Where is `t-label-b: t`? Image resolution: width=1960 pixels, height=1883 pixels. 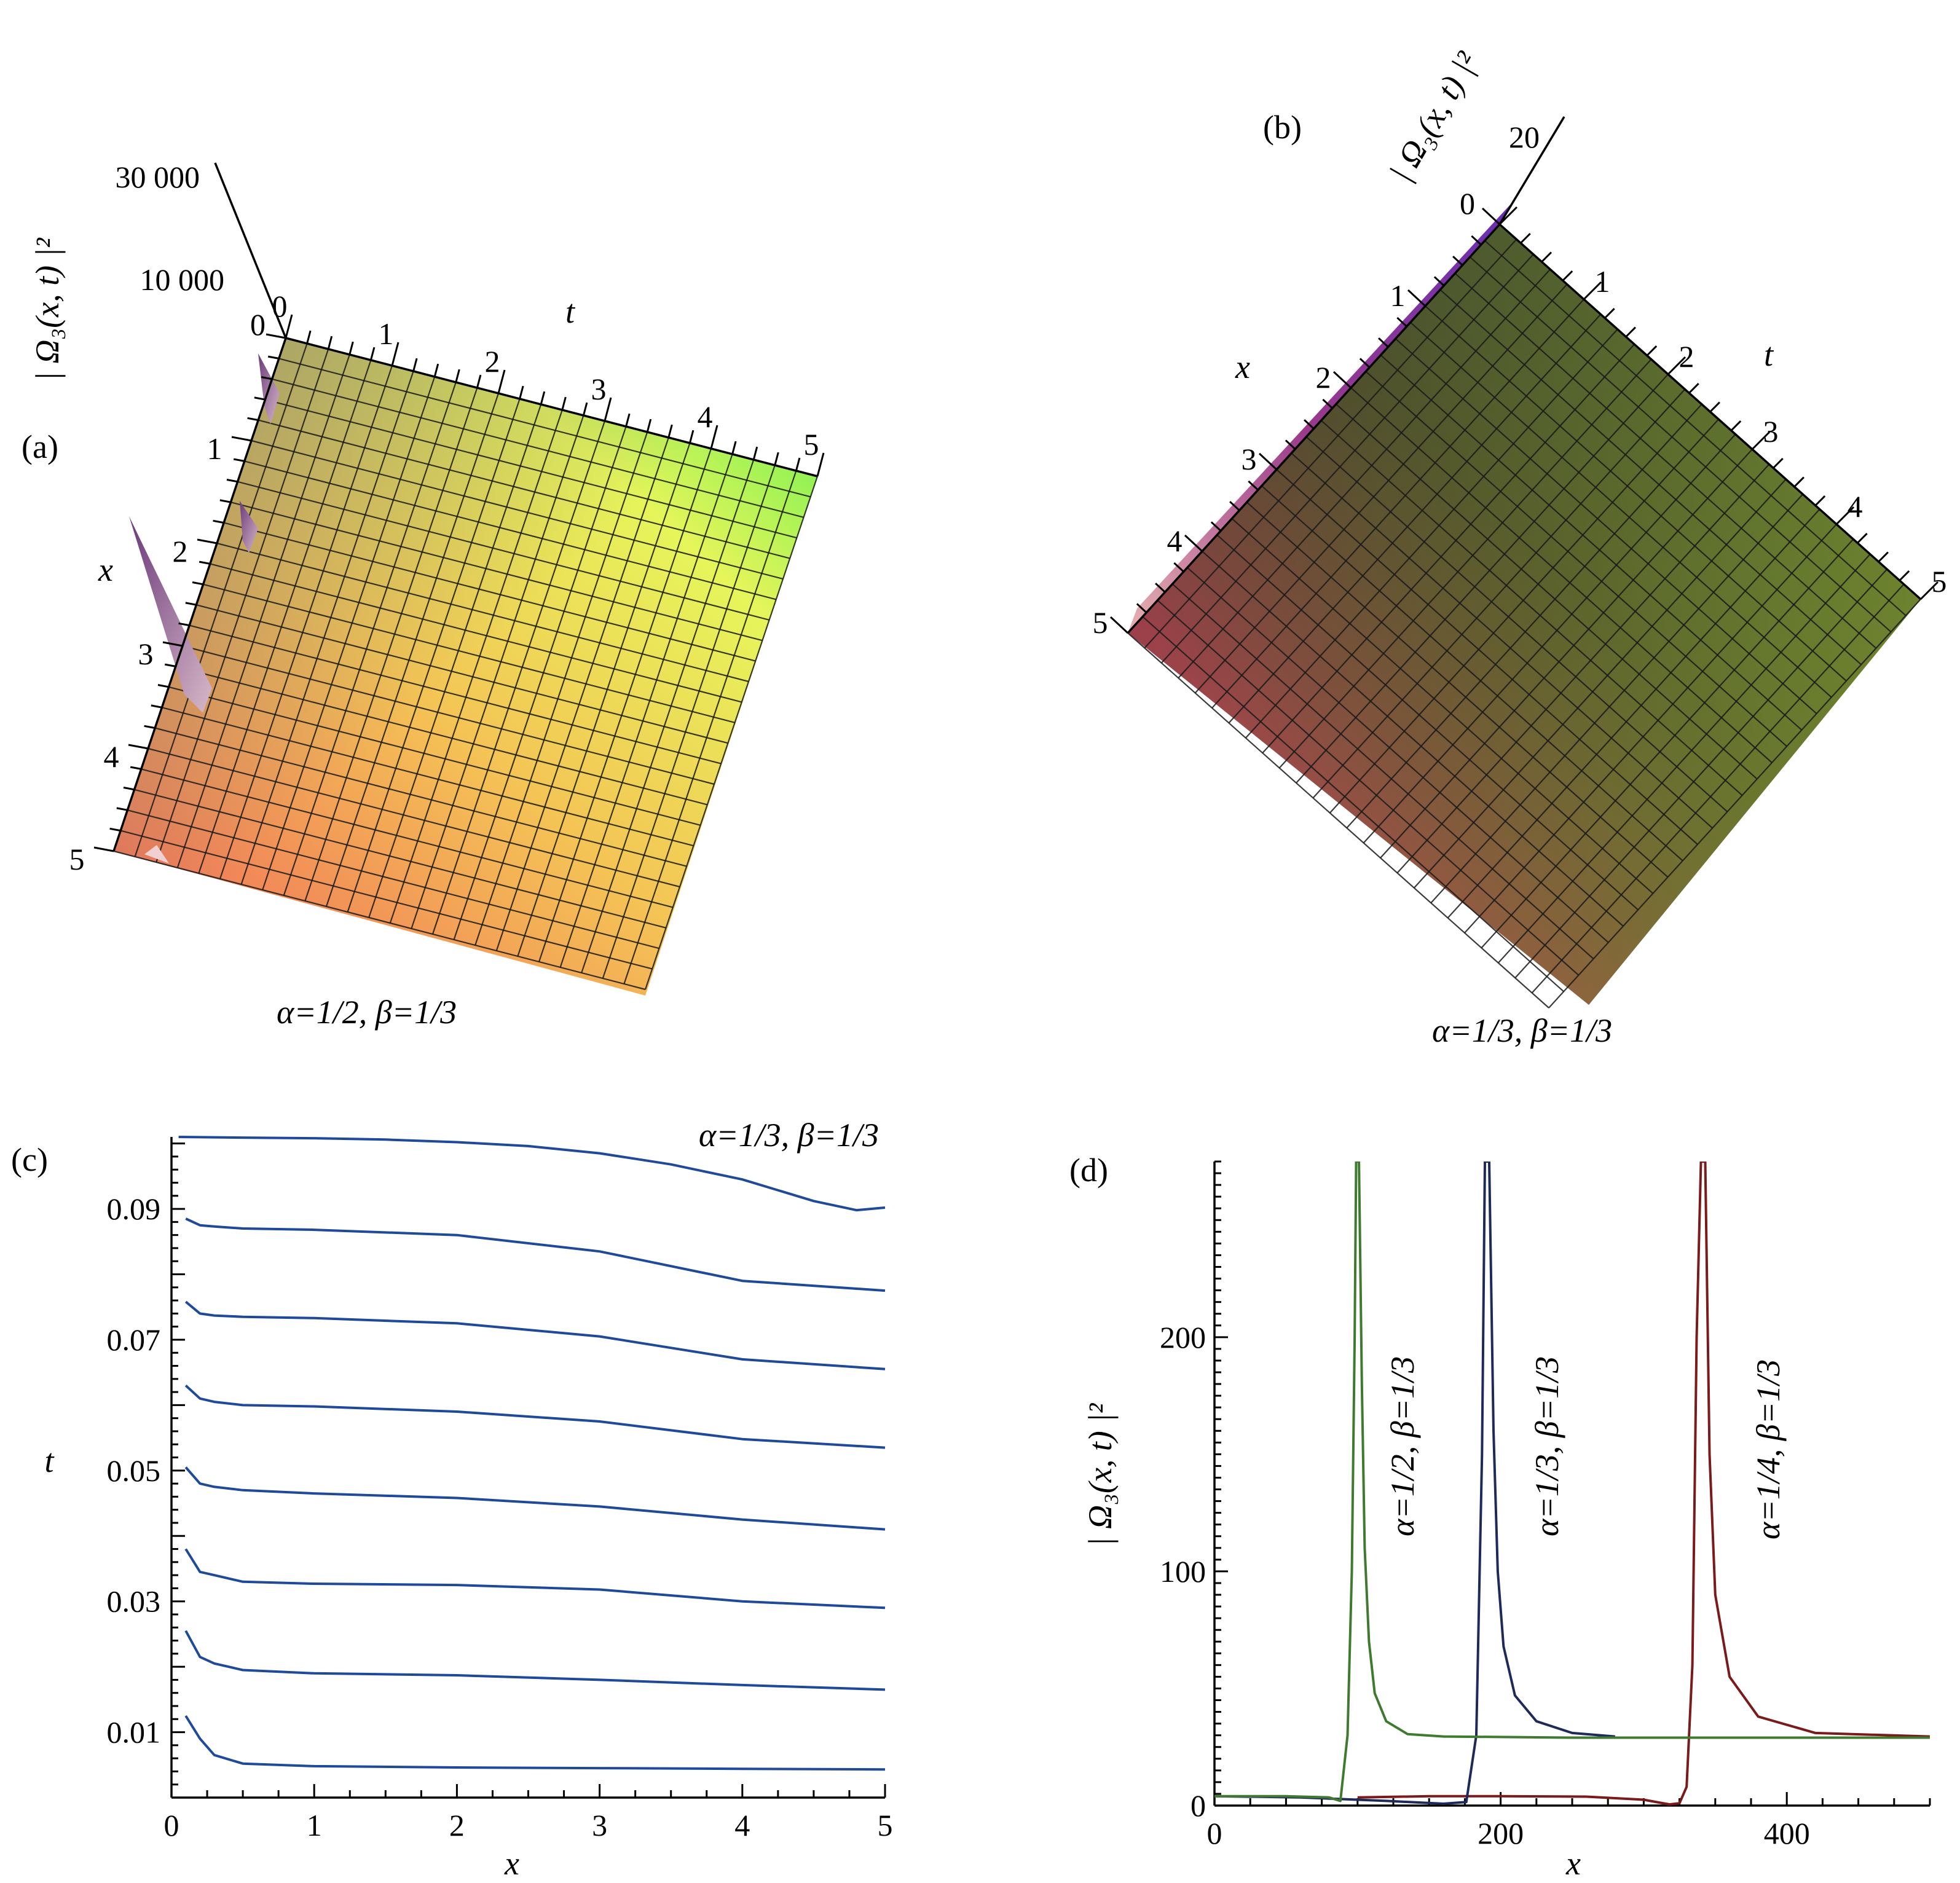 t-label-b: t is located at coordinates (1769, 354).